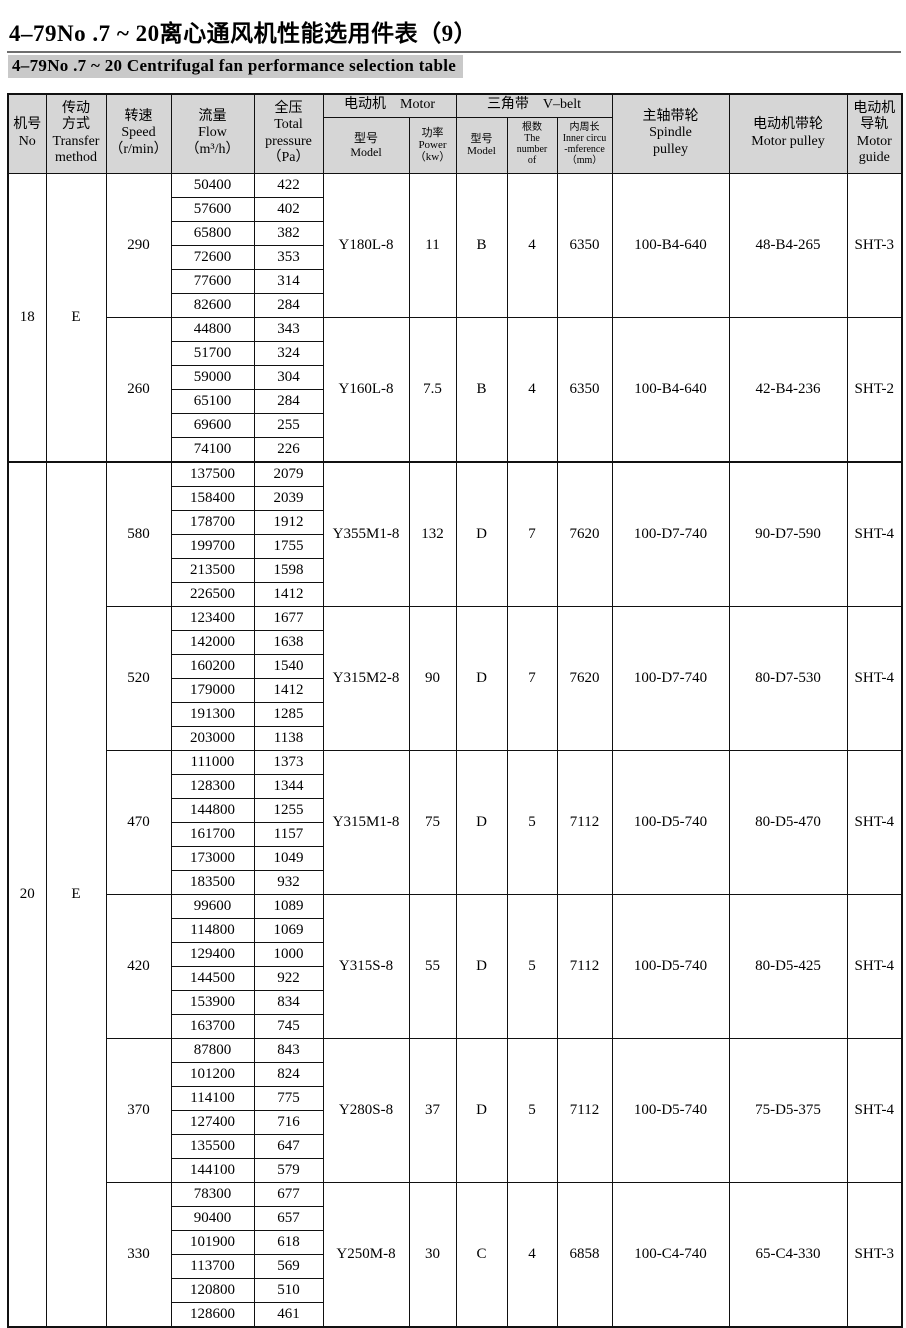 The height and width of the screenshot is (1328, 906). I want to click on pressure-cell: 824, so click(288, 1074).